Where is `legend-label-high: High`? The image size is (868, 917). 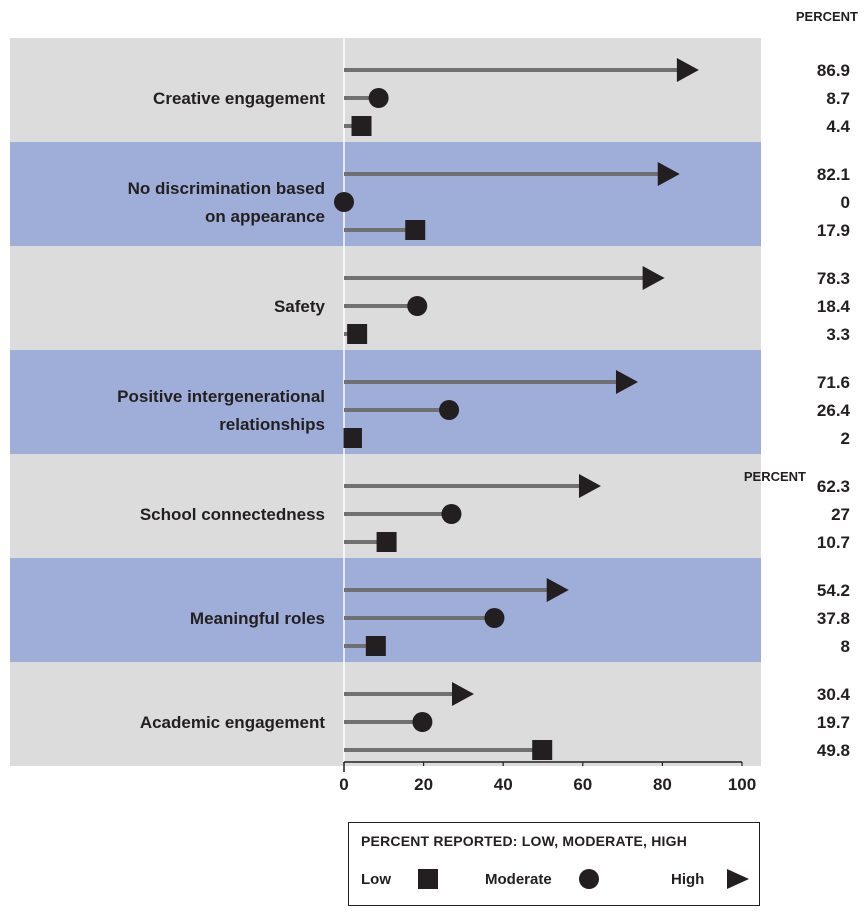
legend-label-high: High is located at coordinates (688, 879).